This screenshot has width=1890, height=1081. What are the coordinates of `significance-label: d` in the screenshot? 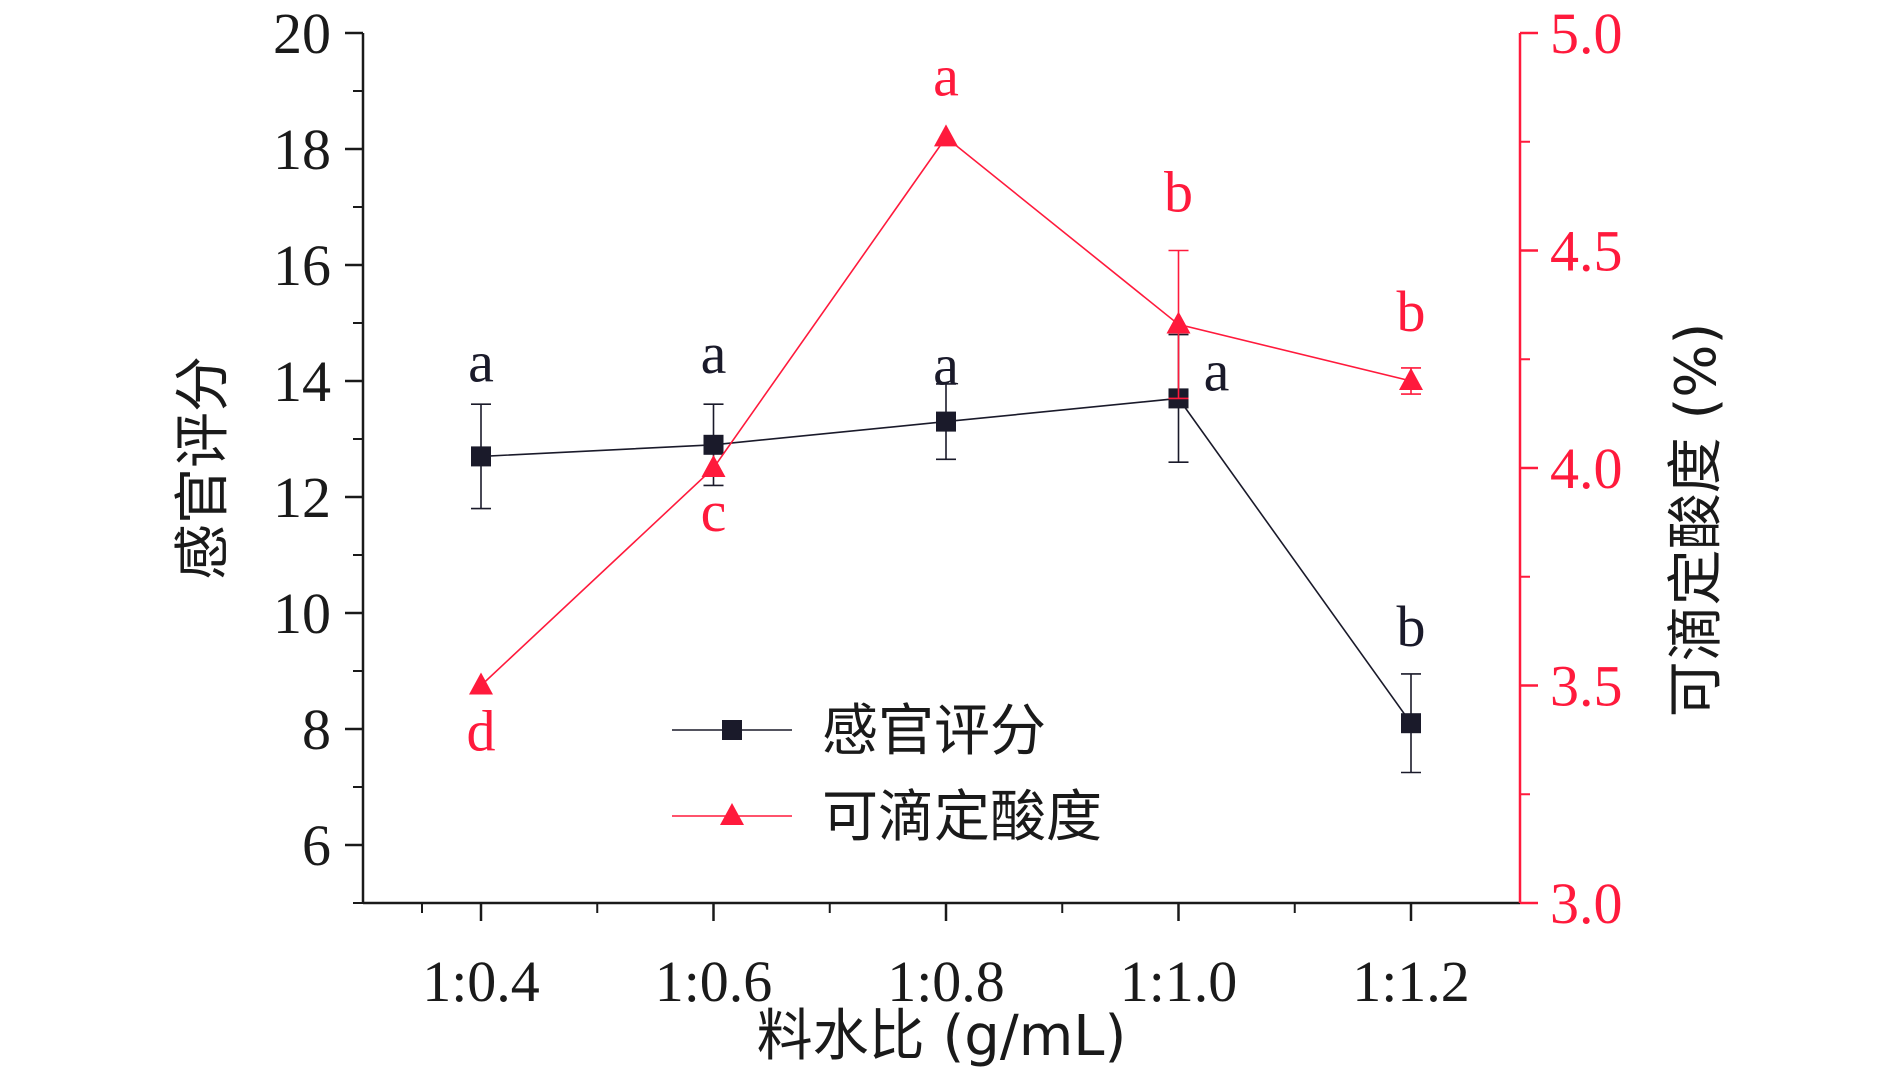 It's located at (481, 731).